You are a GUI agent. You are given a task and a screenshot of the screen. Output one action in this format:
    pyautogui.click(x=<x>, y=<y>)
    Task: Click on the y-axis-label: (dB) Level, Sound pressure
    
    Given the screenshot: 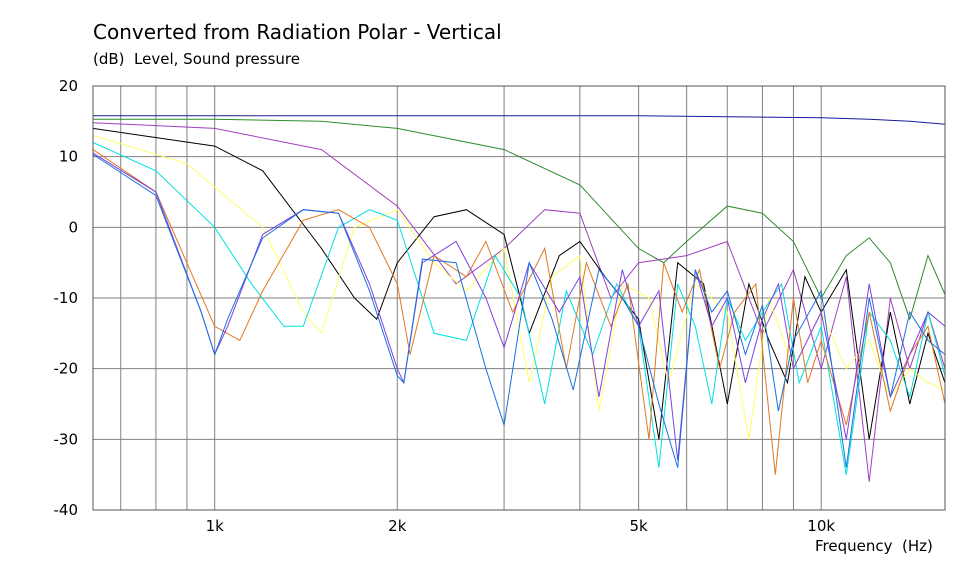 What is the action you would take?
    pyautogui.click(x=196, y=59)
    